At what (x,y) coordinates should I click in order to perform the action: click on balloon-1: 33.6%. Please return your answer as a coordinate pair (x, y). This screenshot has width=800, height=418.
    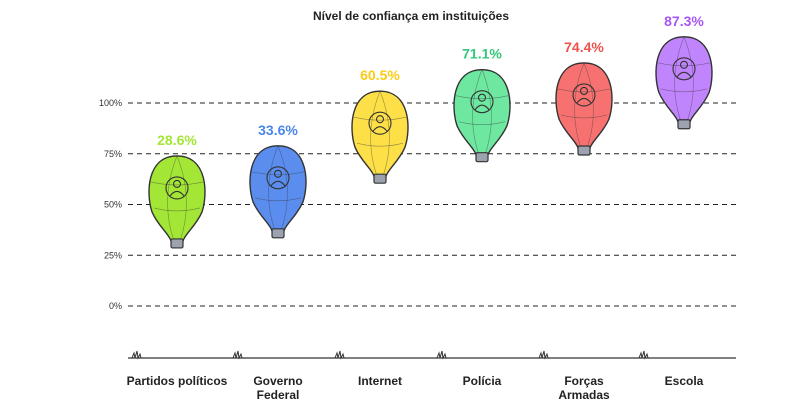
    Looking at the image, I should click on (278, 180).